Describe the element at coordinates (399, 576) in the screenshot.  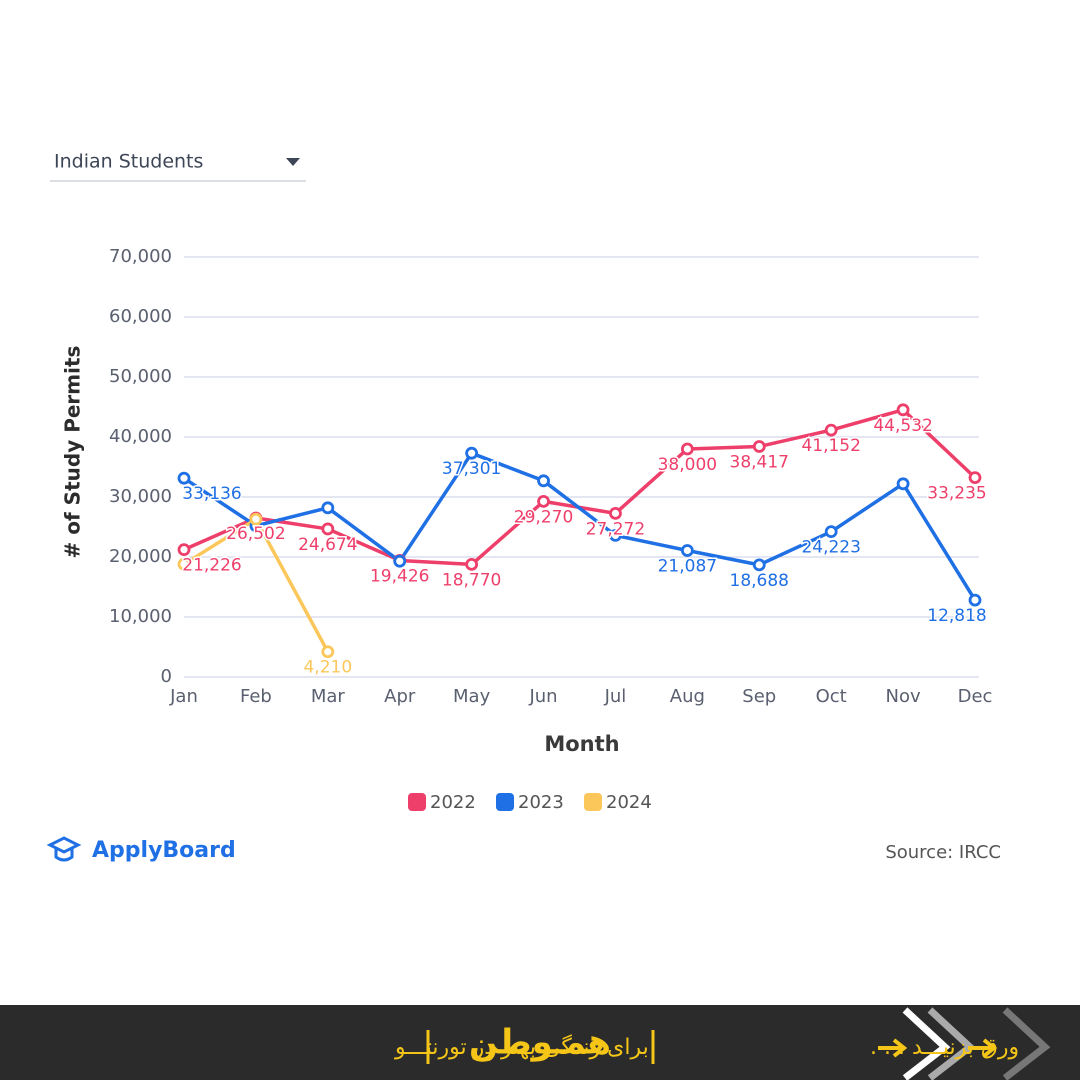
I see `data-label: 19,426` at that location.